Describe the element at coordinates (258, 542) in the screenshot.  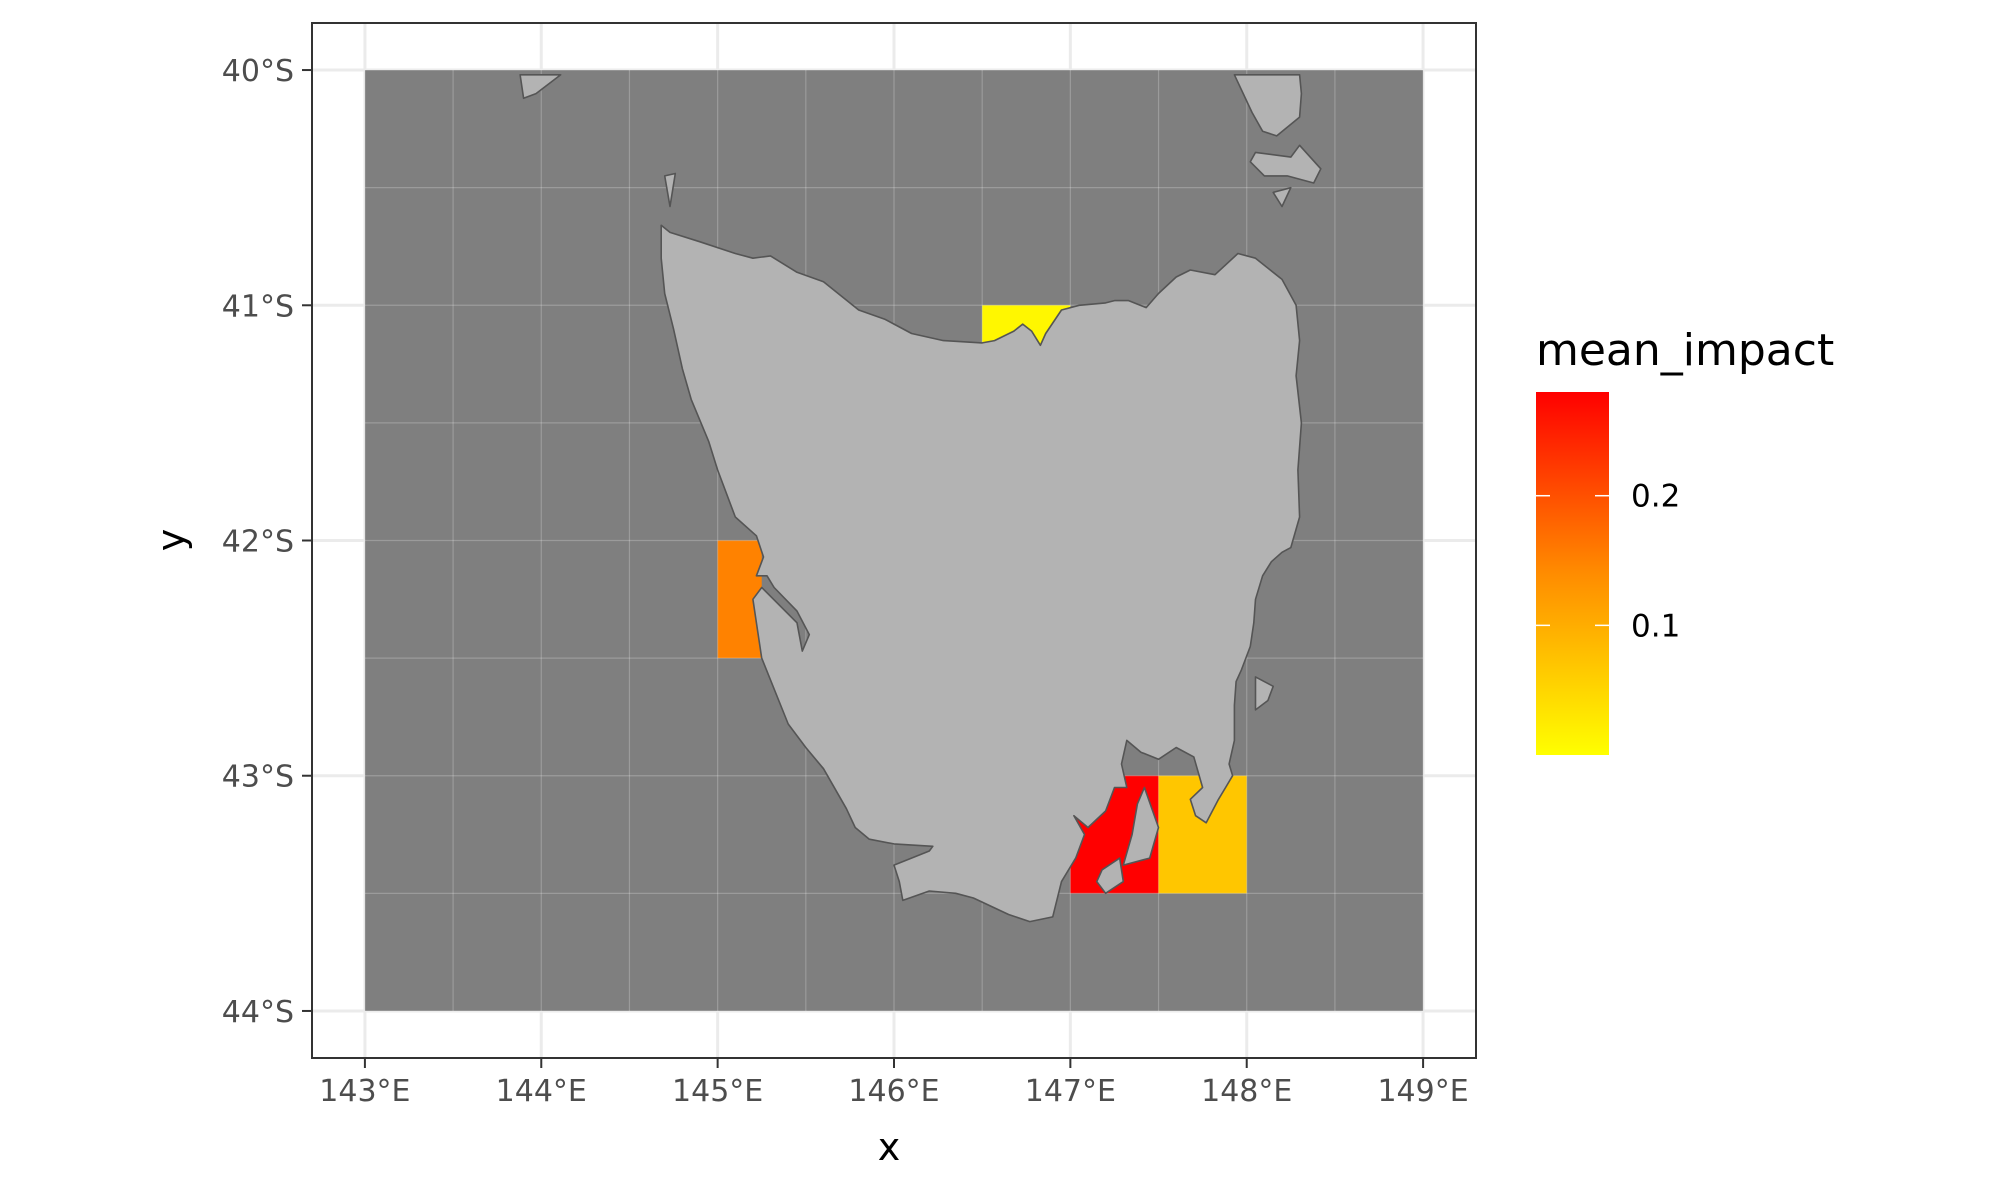
I see `y-tick-label-2: 42°S` at that location.